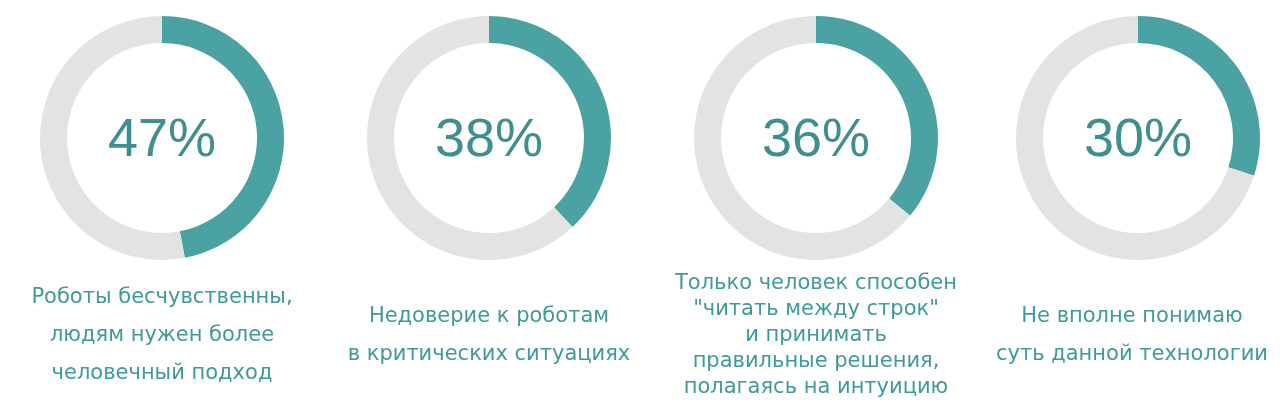  What do you see at coordinates (1132, 334) in the screenshot?
I see `text: Не вполне понимаю суть данной технологии` at bounding box center [1132, 334].